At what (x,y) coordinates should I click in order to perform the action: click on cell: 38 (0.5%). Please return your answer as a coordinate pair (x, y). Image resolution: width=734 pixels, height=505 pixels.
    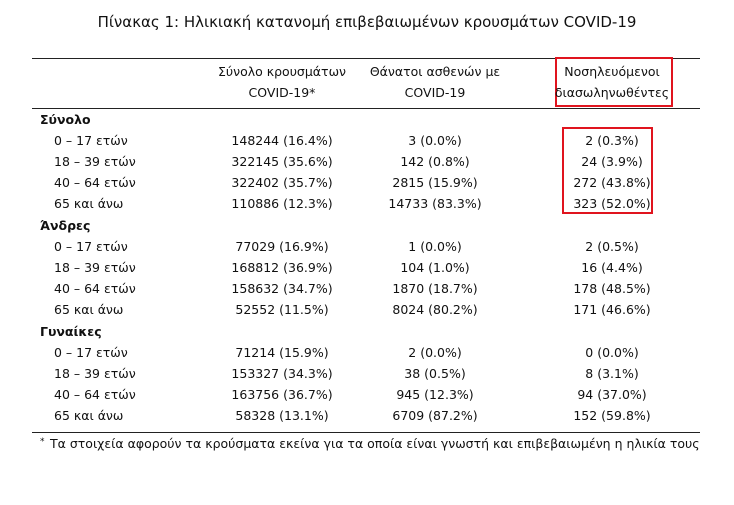
    Looking at the image, I should click on (435, 373).